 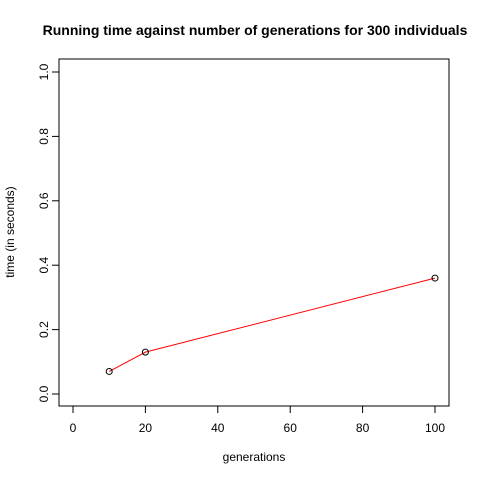 What do you see at coordinates (10, 231) in the screenshot?
I see `y-axis-label: time (in seconds)` at bounding box center [10, 231].